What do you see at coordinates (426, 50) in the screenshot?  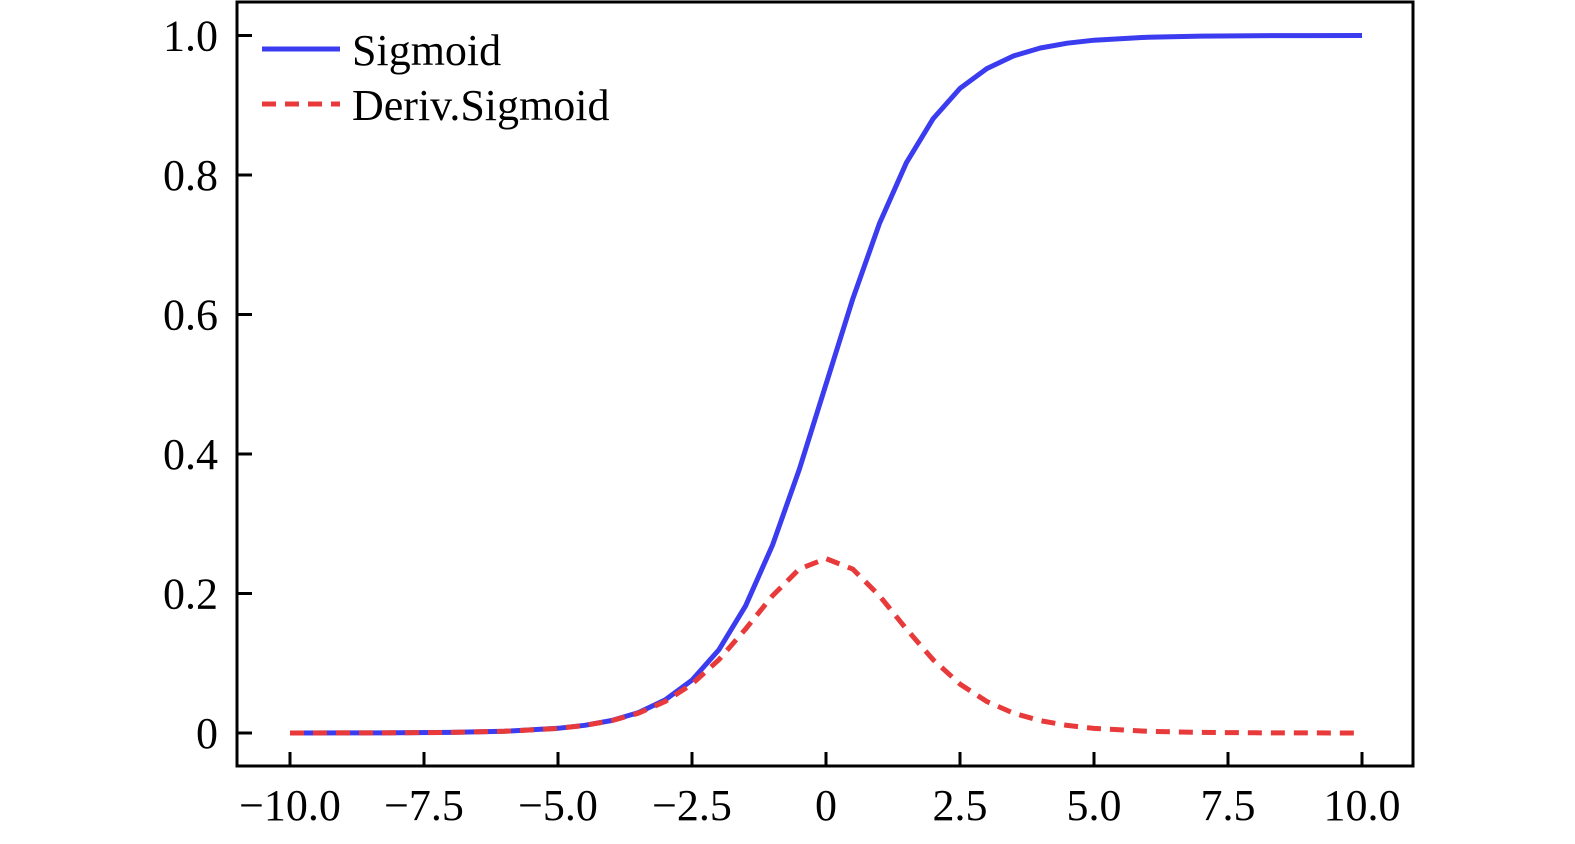 I see `legend-label-sigmoid: Sigmoid` at bounding box center [426, 50].